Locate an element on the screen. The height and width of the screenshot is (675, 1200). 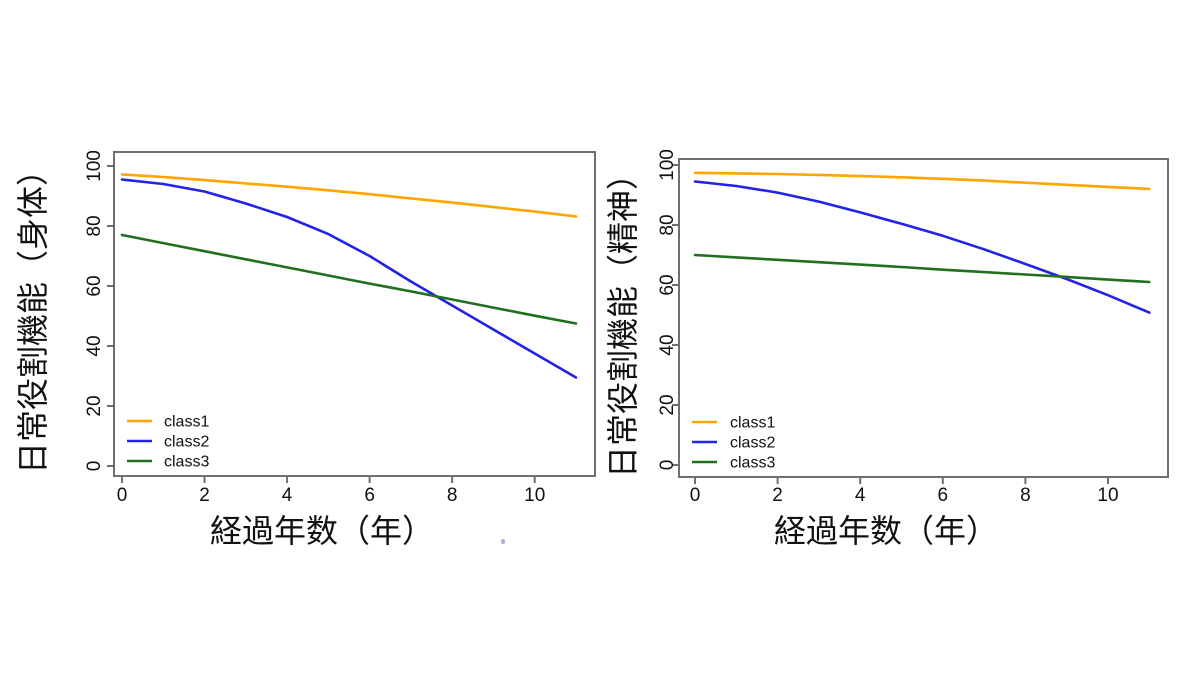
y-axis-title: 日常役割機能（身体） is located at coordinates (33, 314).